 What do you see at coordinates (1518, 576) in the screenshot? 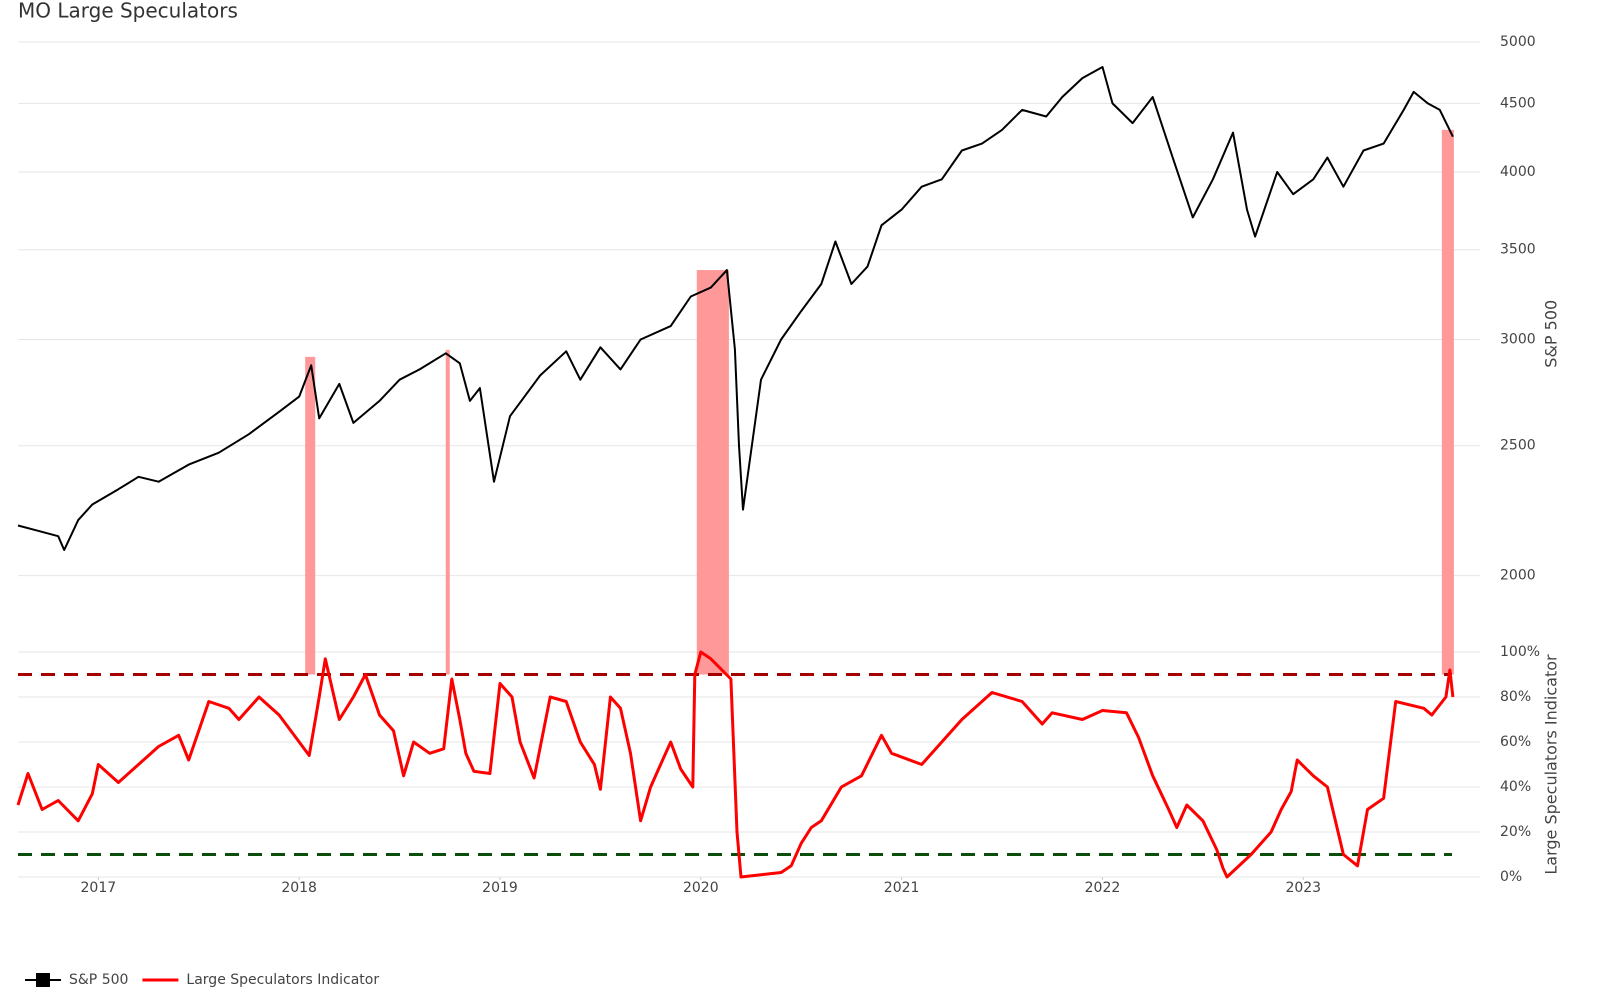
I see `y-tick-label: 2000` at bounding box center [1518, 576].